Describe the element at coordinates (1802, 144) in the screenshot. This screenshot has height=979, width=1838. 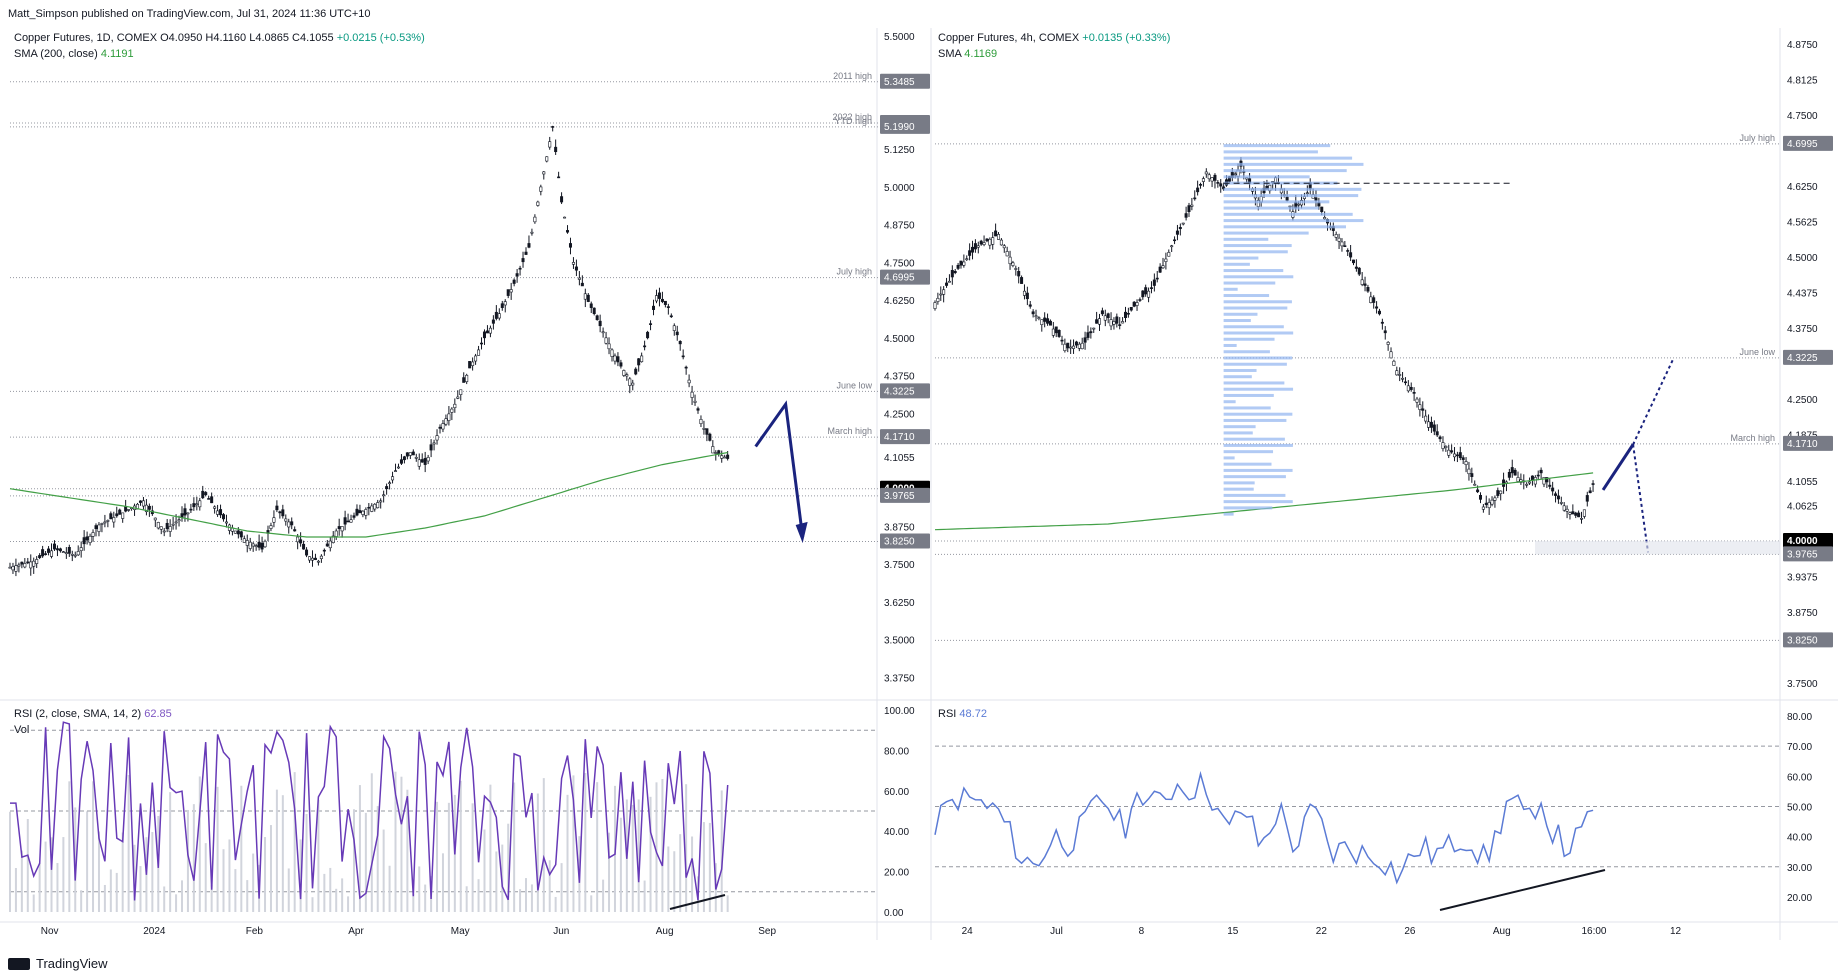
I see `price-badge-label: 4.6995` at that location.